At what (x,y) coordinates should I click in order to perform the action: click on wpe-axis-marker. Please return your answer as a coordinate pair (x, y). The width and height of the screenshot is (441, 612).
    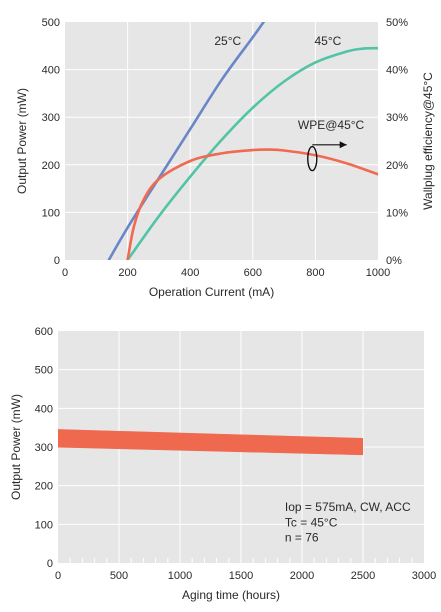
    Looking at the image, I should click on (327, 156).